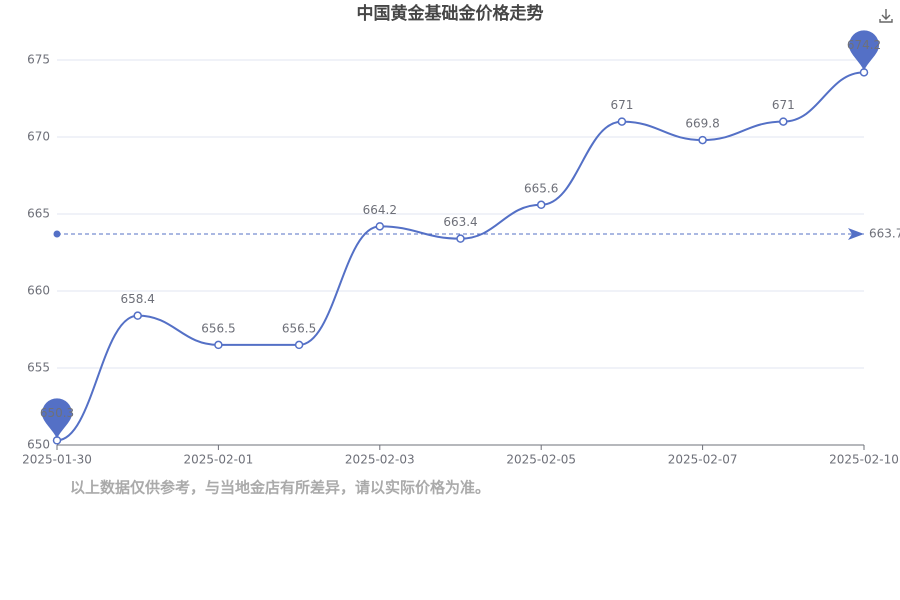 The image size is (900, 600). I want to click on data-label: 658.4, so click(138, 299).